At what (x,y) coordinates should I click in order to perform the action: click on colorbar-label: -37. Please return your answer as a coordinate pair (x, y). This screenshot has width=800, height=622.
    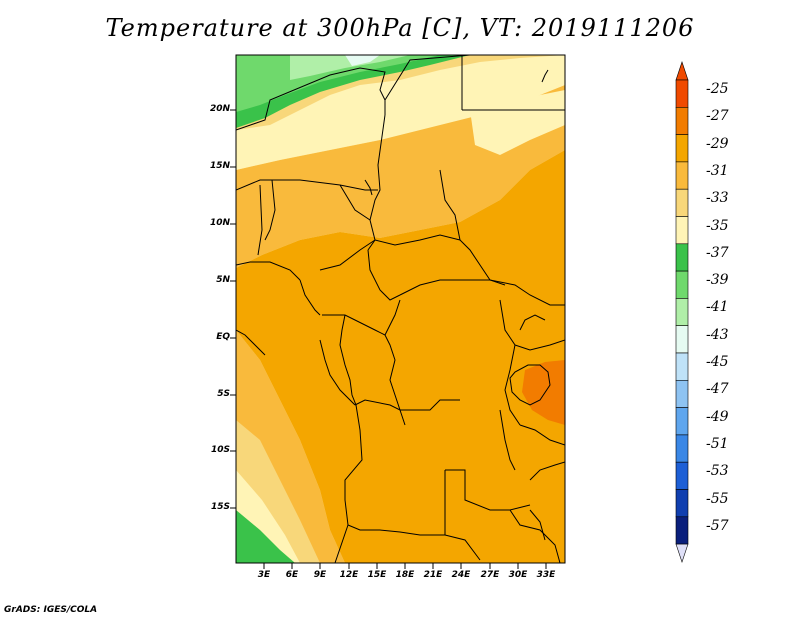
    Looking at the image, I should click on (717, 252).